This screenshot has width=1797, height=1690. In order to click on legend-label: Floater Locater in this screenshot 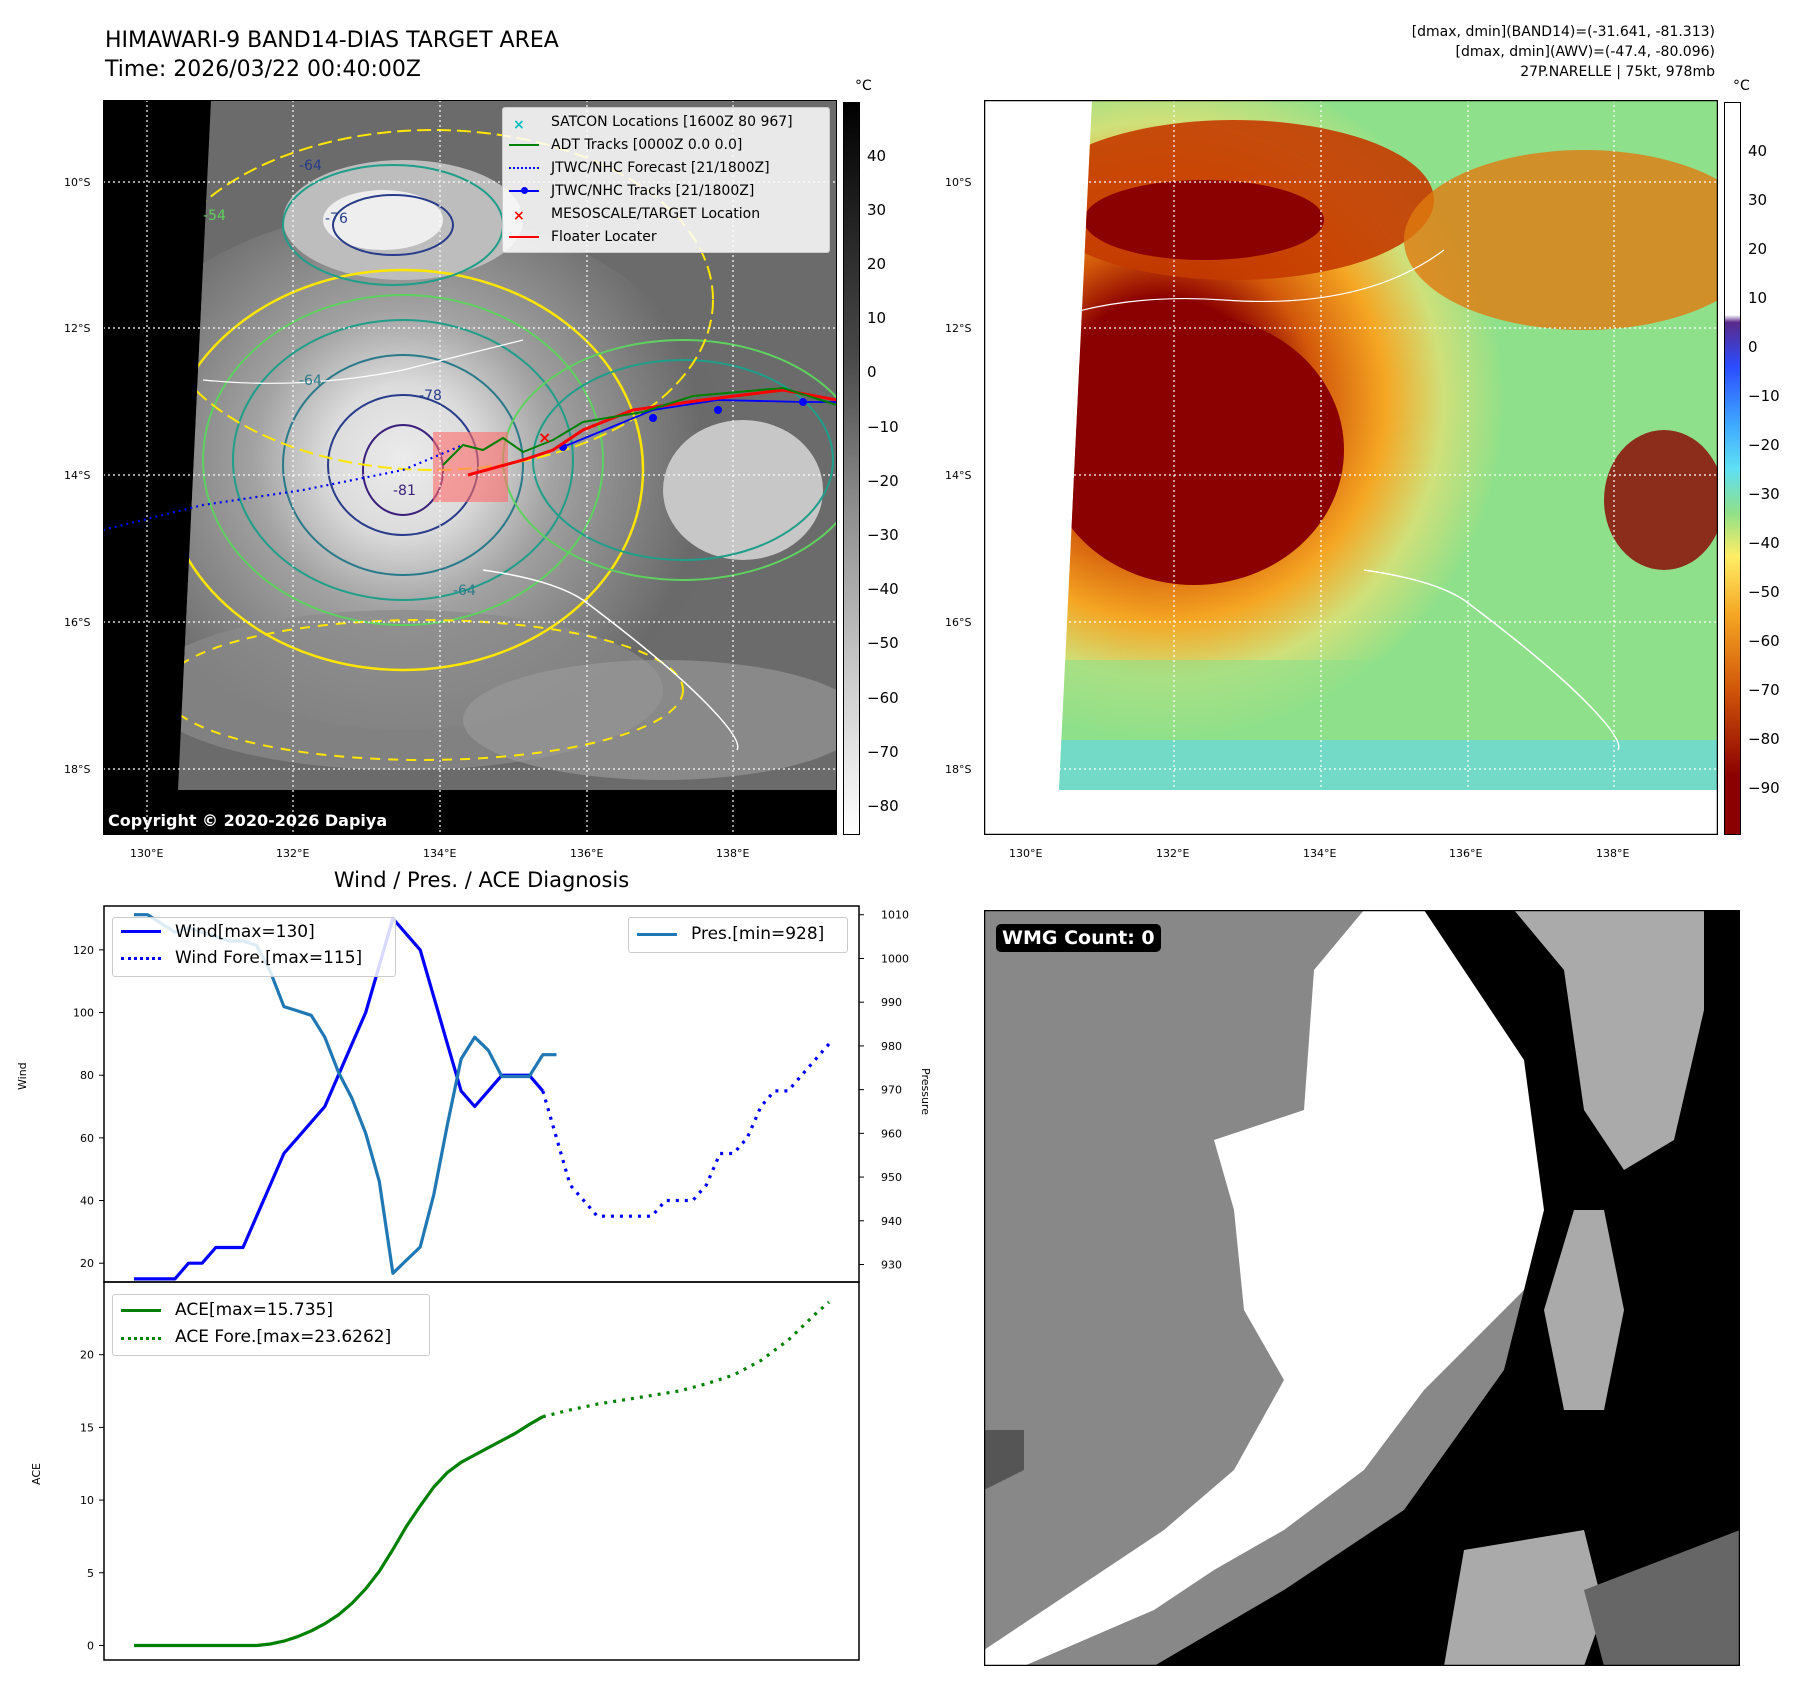, I will do `click(604, 237)`.